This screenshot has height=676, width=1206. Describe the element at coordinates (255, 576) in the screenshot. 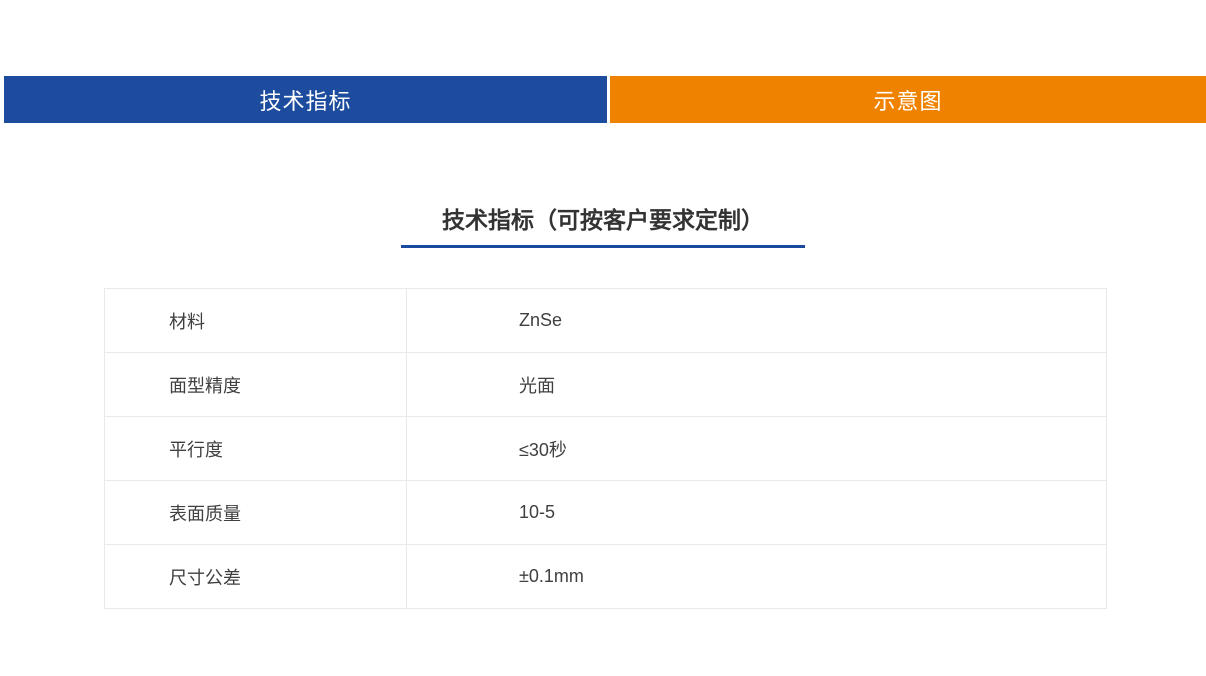

I see `spec-label: 尺寸公差` at that location.